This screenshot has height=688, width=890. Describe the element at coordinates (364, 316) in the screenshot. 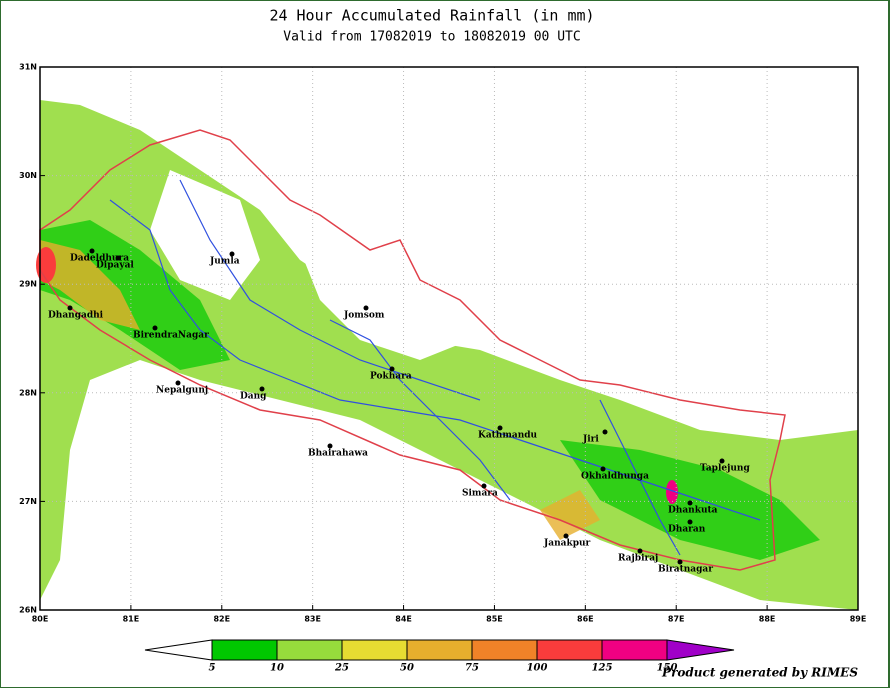

I see `city-label: Jomsom` at that location.